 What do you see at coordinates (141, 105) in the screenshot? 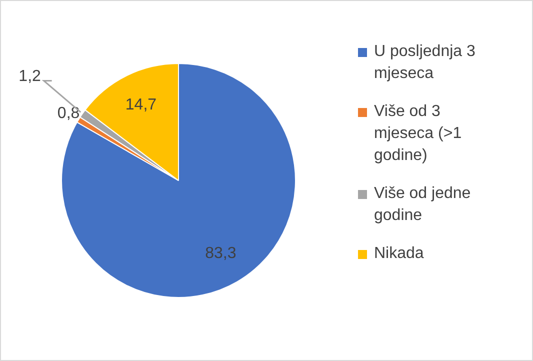
I see `data-label: 14,7` at bounding box center [141, 105].